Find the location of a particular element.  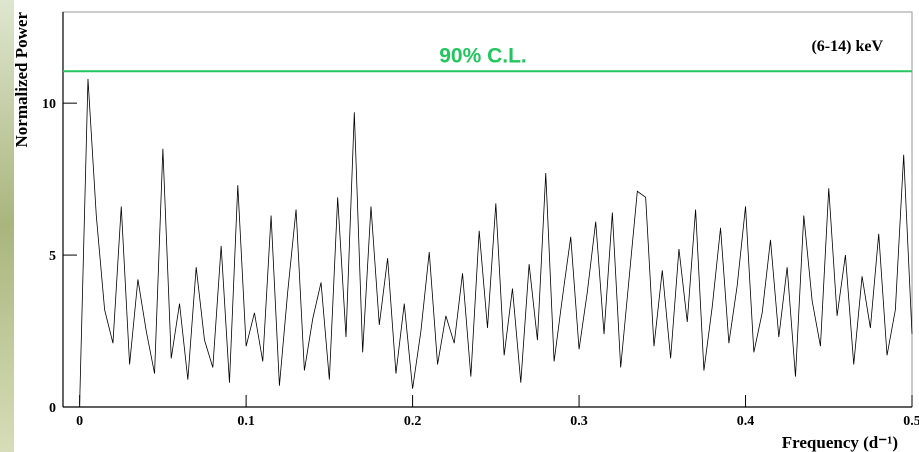

y-axis-label: Normalized Power is located at coordinates (21, 80).